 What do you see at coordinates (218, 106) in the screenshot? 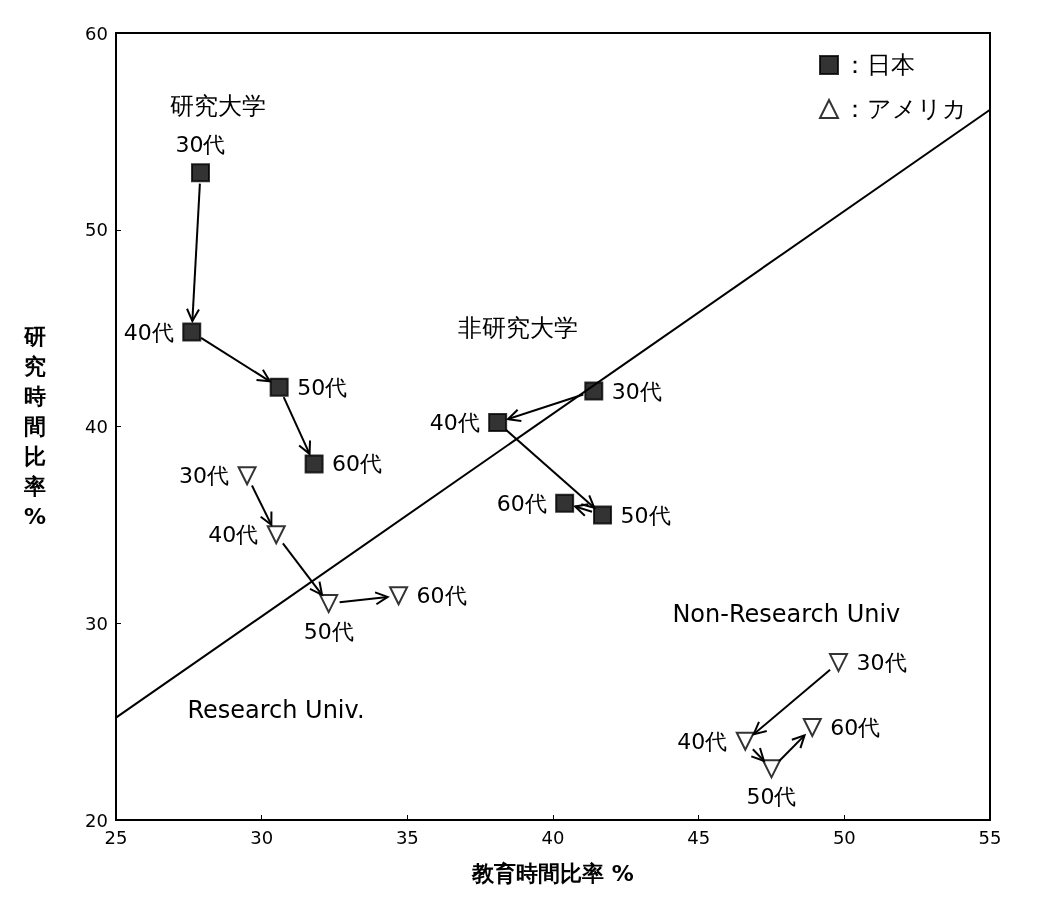
I see `annotation: 研究大学` at bounding box center [218, 106].